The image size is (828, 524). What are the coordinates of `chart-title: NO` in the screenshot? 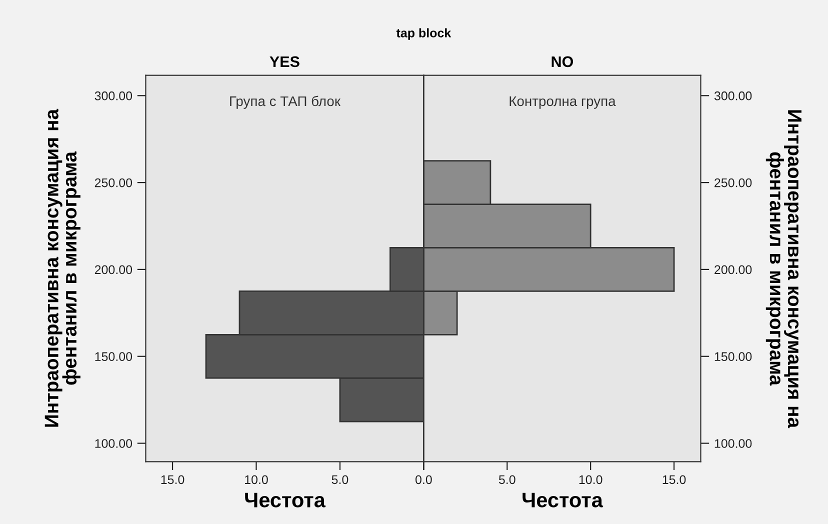 It's located at (563, 62).